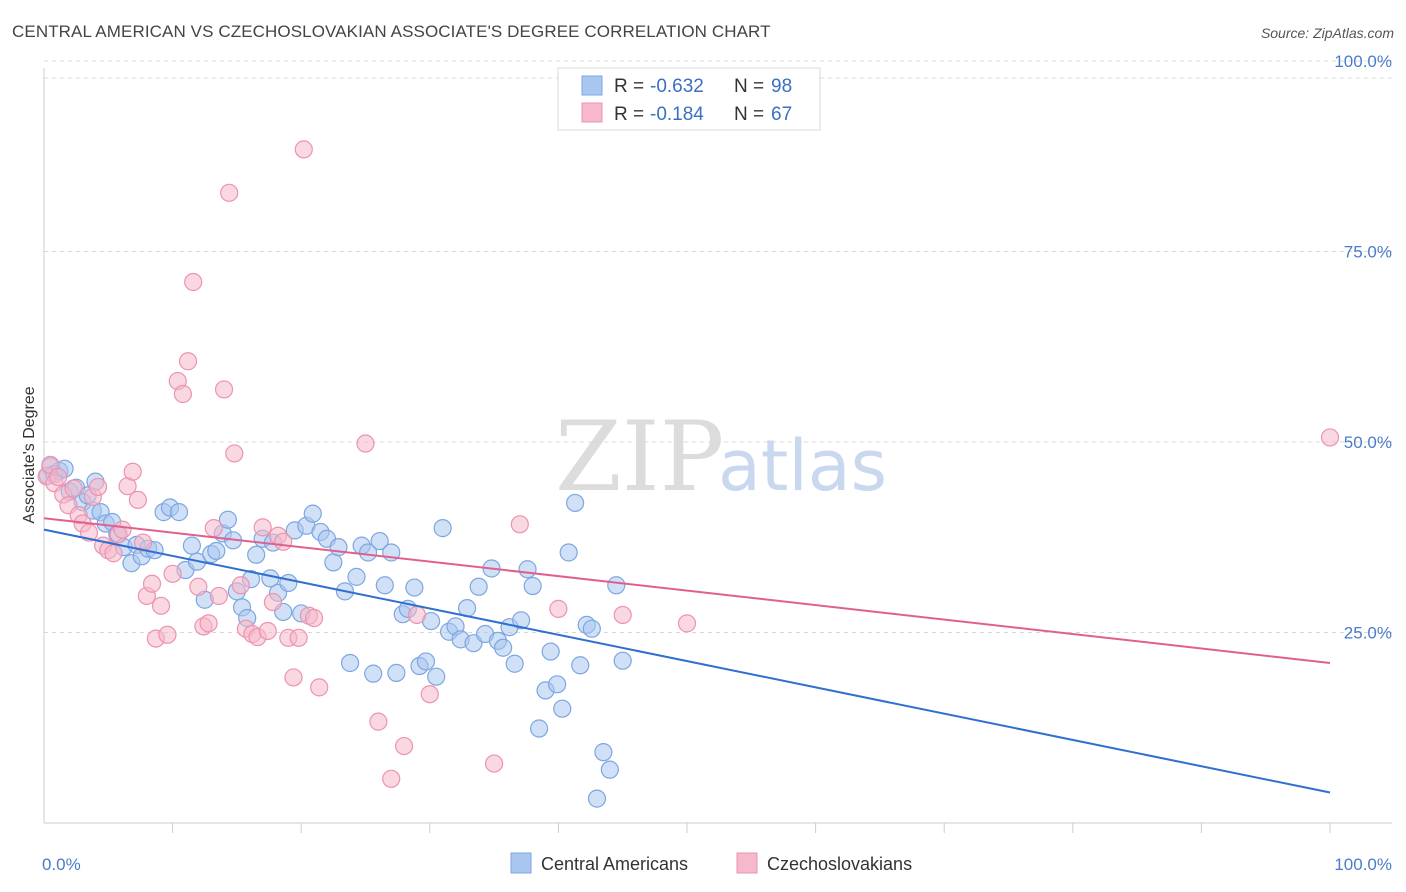 This screenshot has height=892, width=1406. What do you see at coordinates (1327, 33) in the screenshot?
I see `source-credit: Source: ZipAtlas.com` at bounding box center [1327, 33].